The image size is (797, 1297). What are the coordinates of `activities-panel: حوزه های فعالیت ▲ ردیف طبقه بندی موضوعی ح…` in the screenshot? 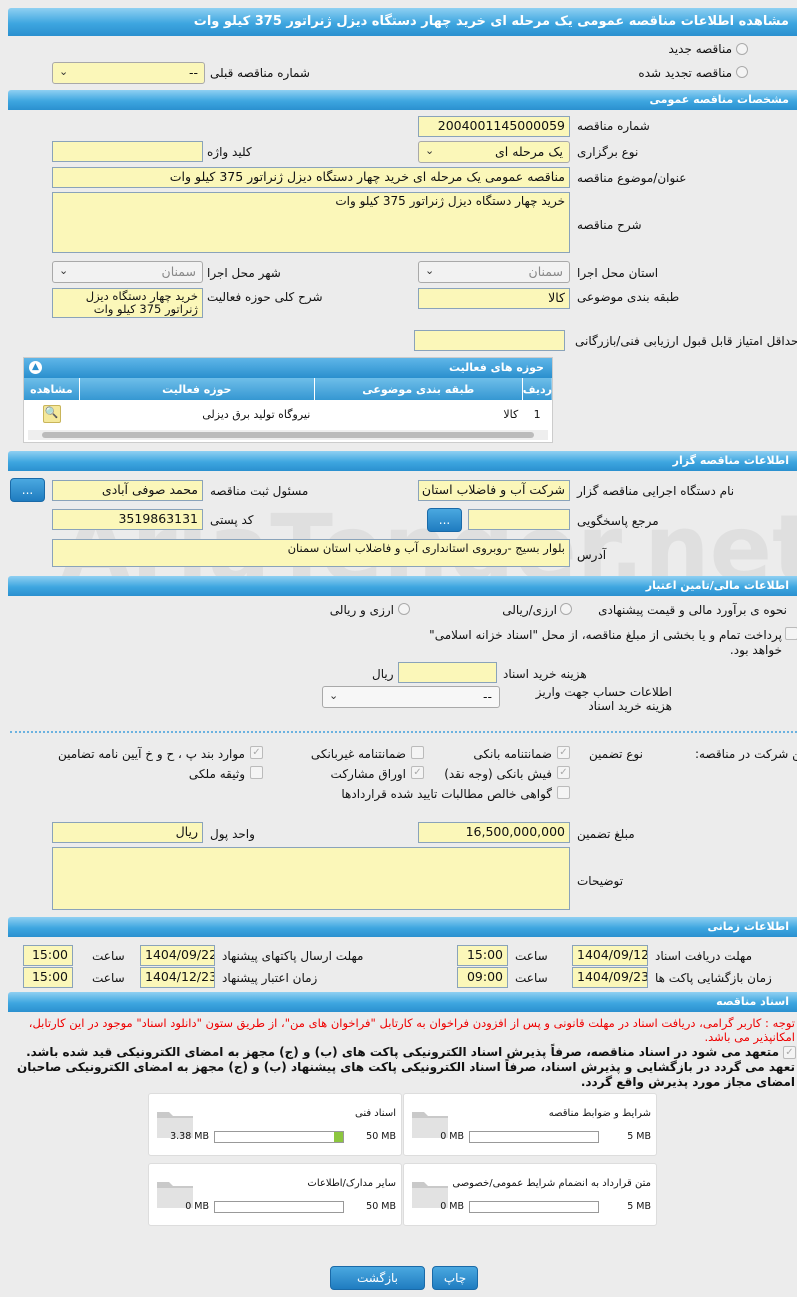 It's located at (288, 400).